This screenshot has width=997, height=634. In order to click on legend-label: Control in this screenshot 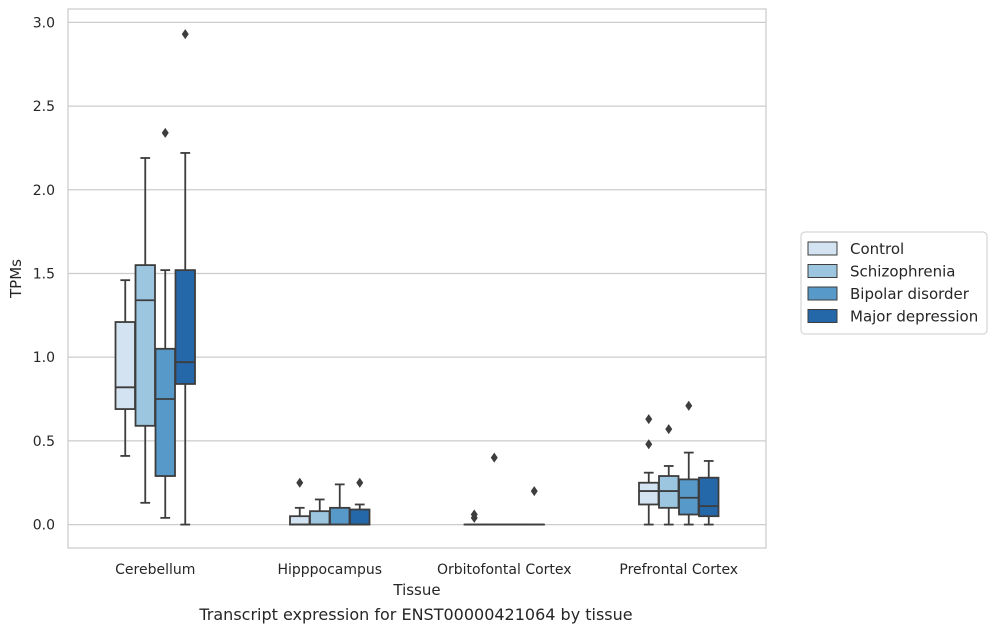, I will do `click(877, 249)`.